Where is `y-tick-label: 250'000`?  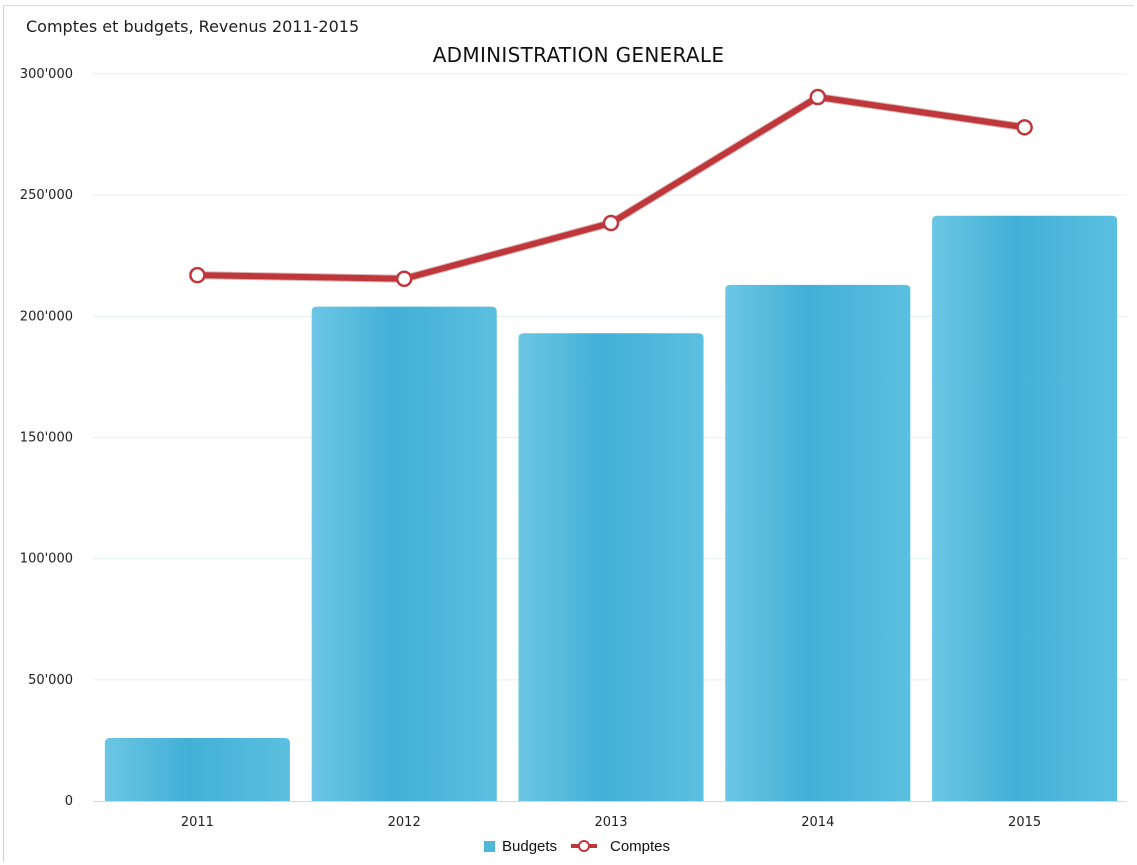
y-tick-label: 250'000 is located at coordinates (46, 195).